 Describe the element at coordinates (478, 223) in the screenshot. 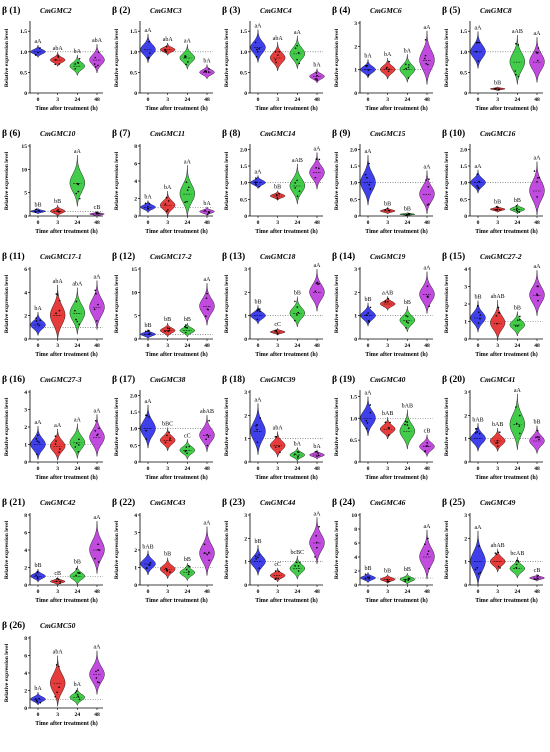

I see `x-tick-label: 0` at that location.